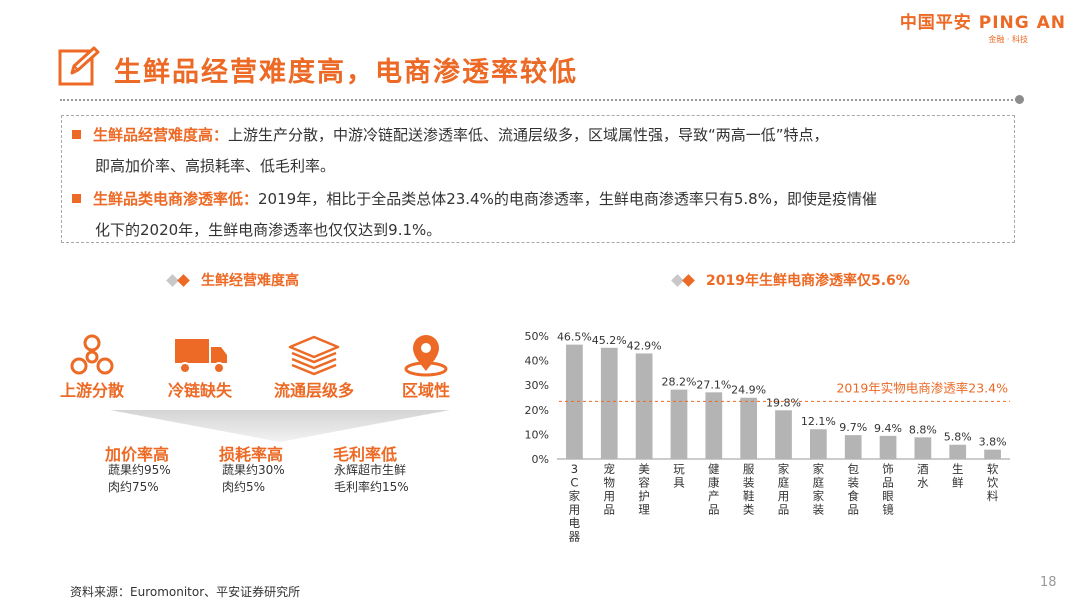 This screenshot has height=608, width=1080. I want to click on x-tick-label: 健康产品, so click(714, 489).